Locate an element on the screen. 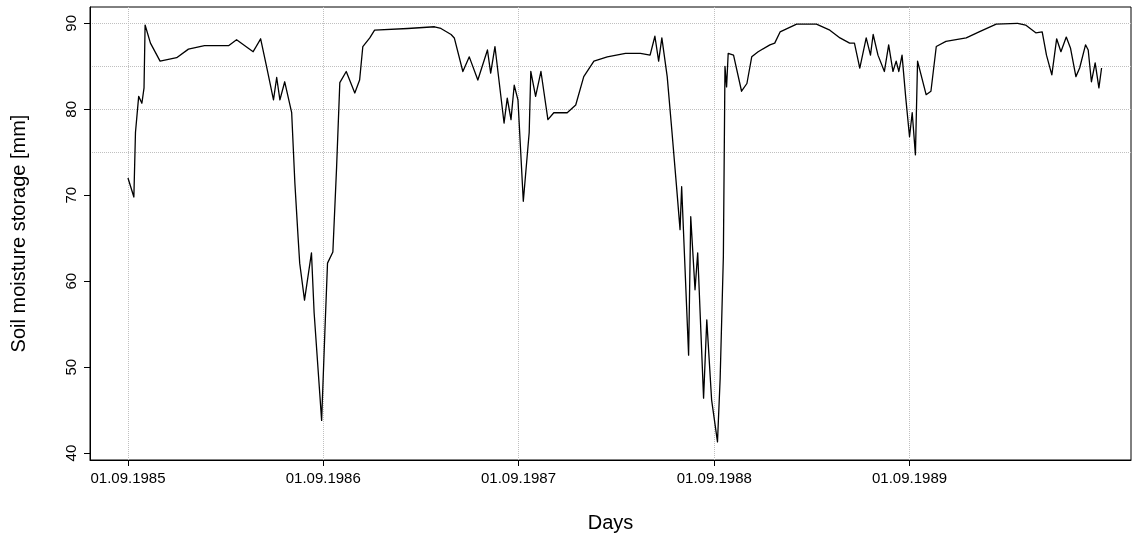 The width and height of the screenshot is (1139, 541). y-tick-label: 50 is located at coordinates (70, 367).